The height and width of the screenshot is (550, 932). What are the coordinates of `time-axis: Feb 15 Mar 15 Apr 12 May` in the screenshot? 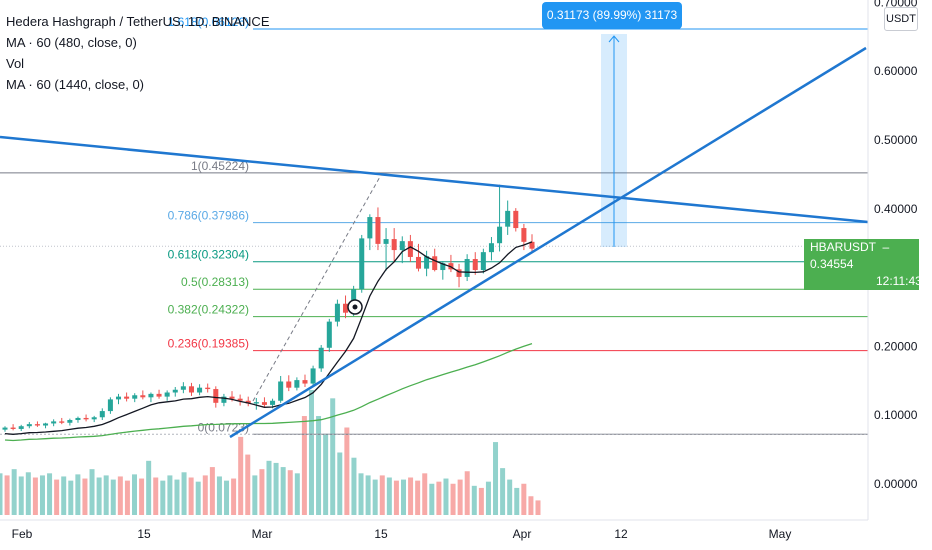 It's located at (402, 534).